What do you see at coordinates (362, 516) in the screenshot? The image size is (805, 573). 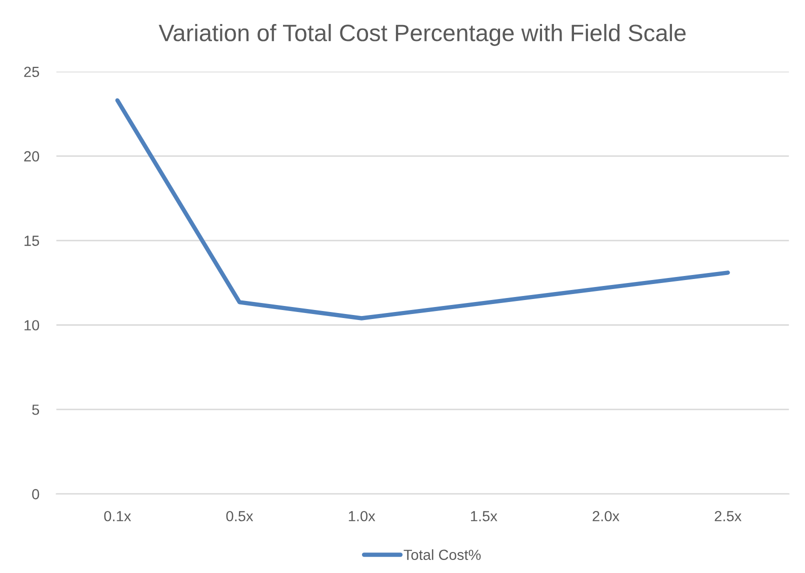 I see `x-tick-label: 1.0x` at bounding box center [362, 516].